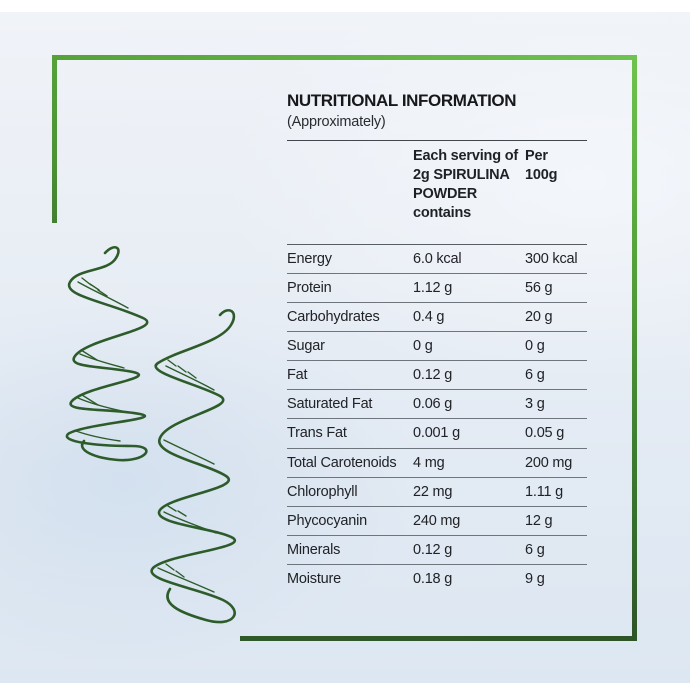 This screenshot has width=690, height=700. I want to click on table-cell-per-100g-value: 200 mg, so click(549, 462).